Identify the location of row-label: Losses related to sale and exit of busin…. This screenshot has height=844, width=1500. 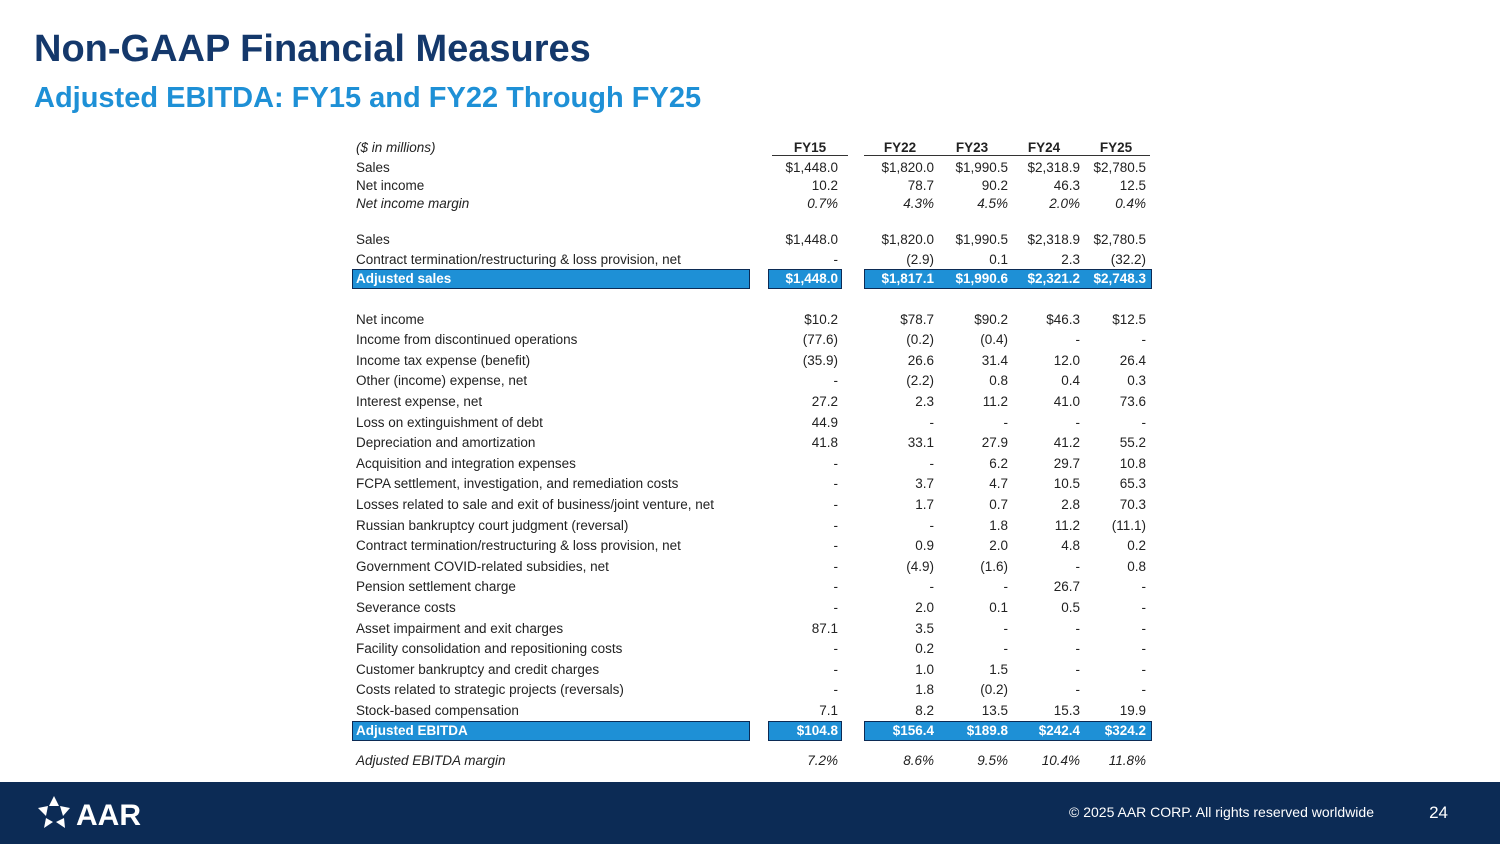
(535, 504).